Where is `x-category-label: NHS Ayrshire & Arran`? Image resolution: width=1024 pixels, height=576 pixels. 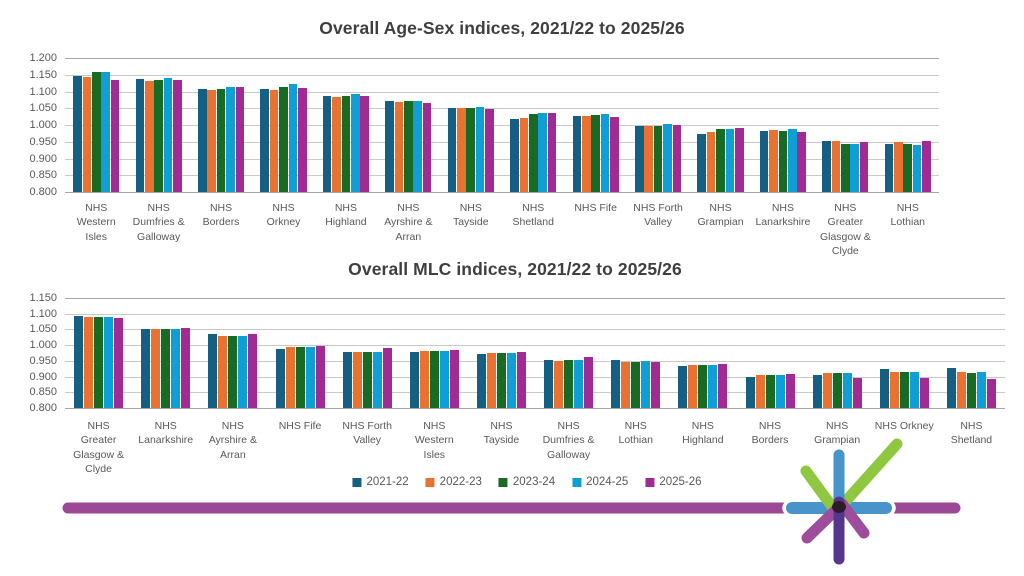 x-category-label: NHS Ayrshire & Arran is located at coordinates (232, 440).